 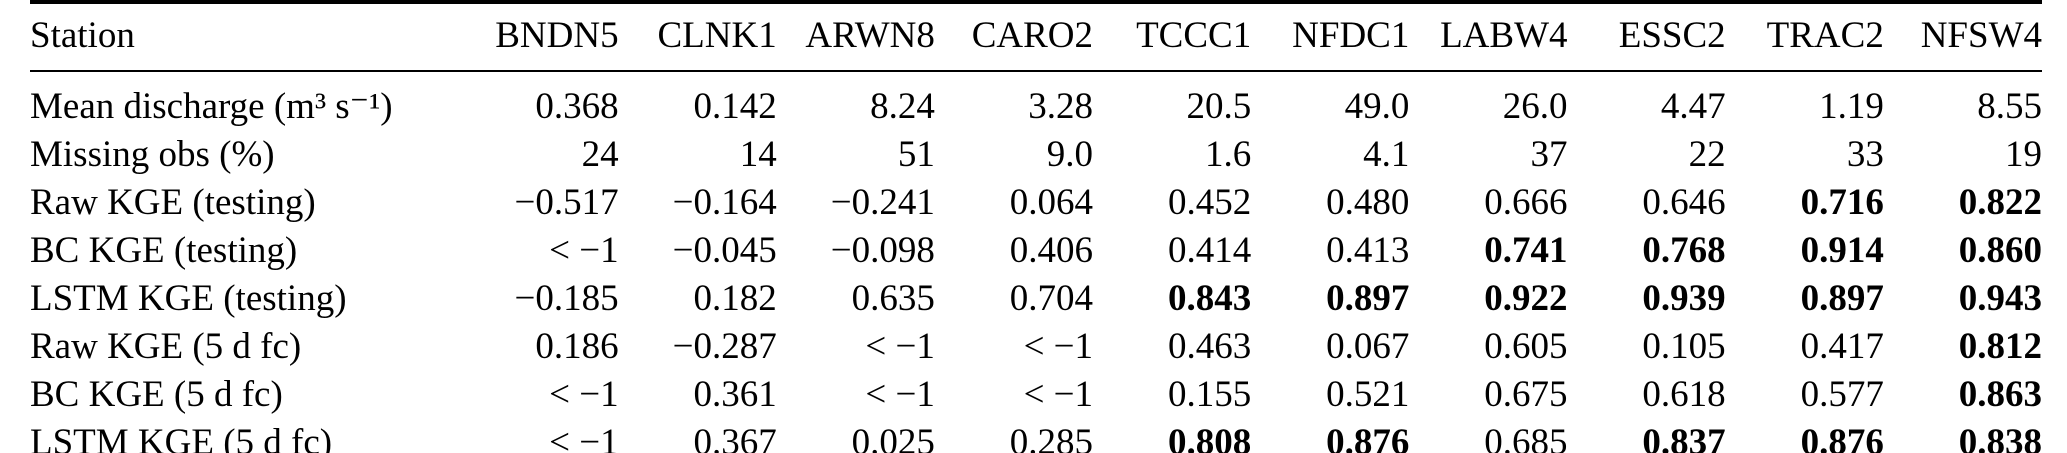 What do you see at coordinates (1209, 437) in the screenshot?
I see `table-cell: 0.808` at bounding box center [1209, 437].